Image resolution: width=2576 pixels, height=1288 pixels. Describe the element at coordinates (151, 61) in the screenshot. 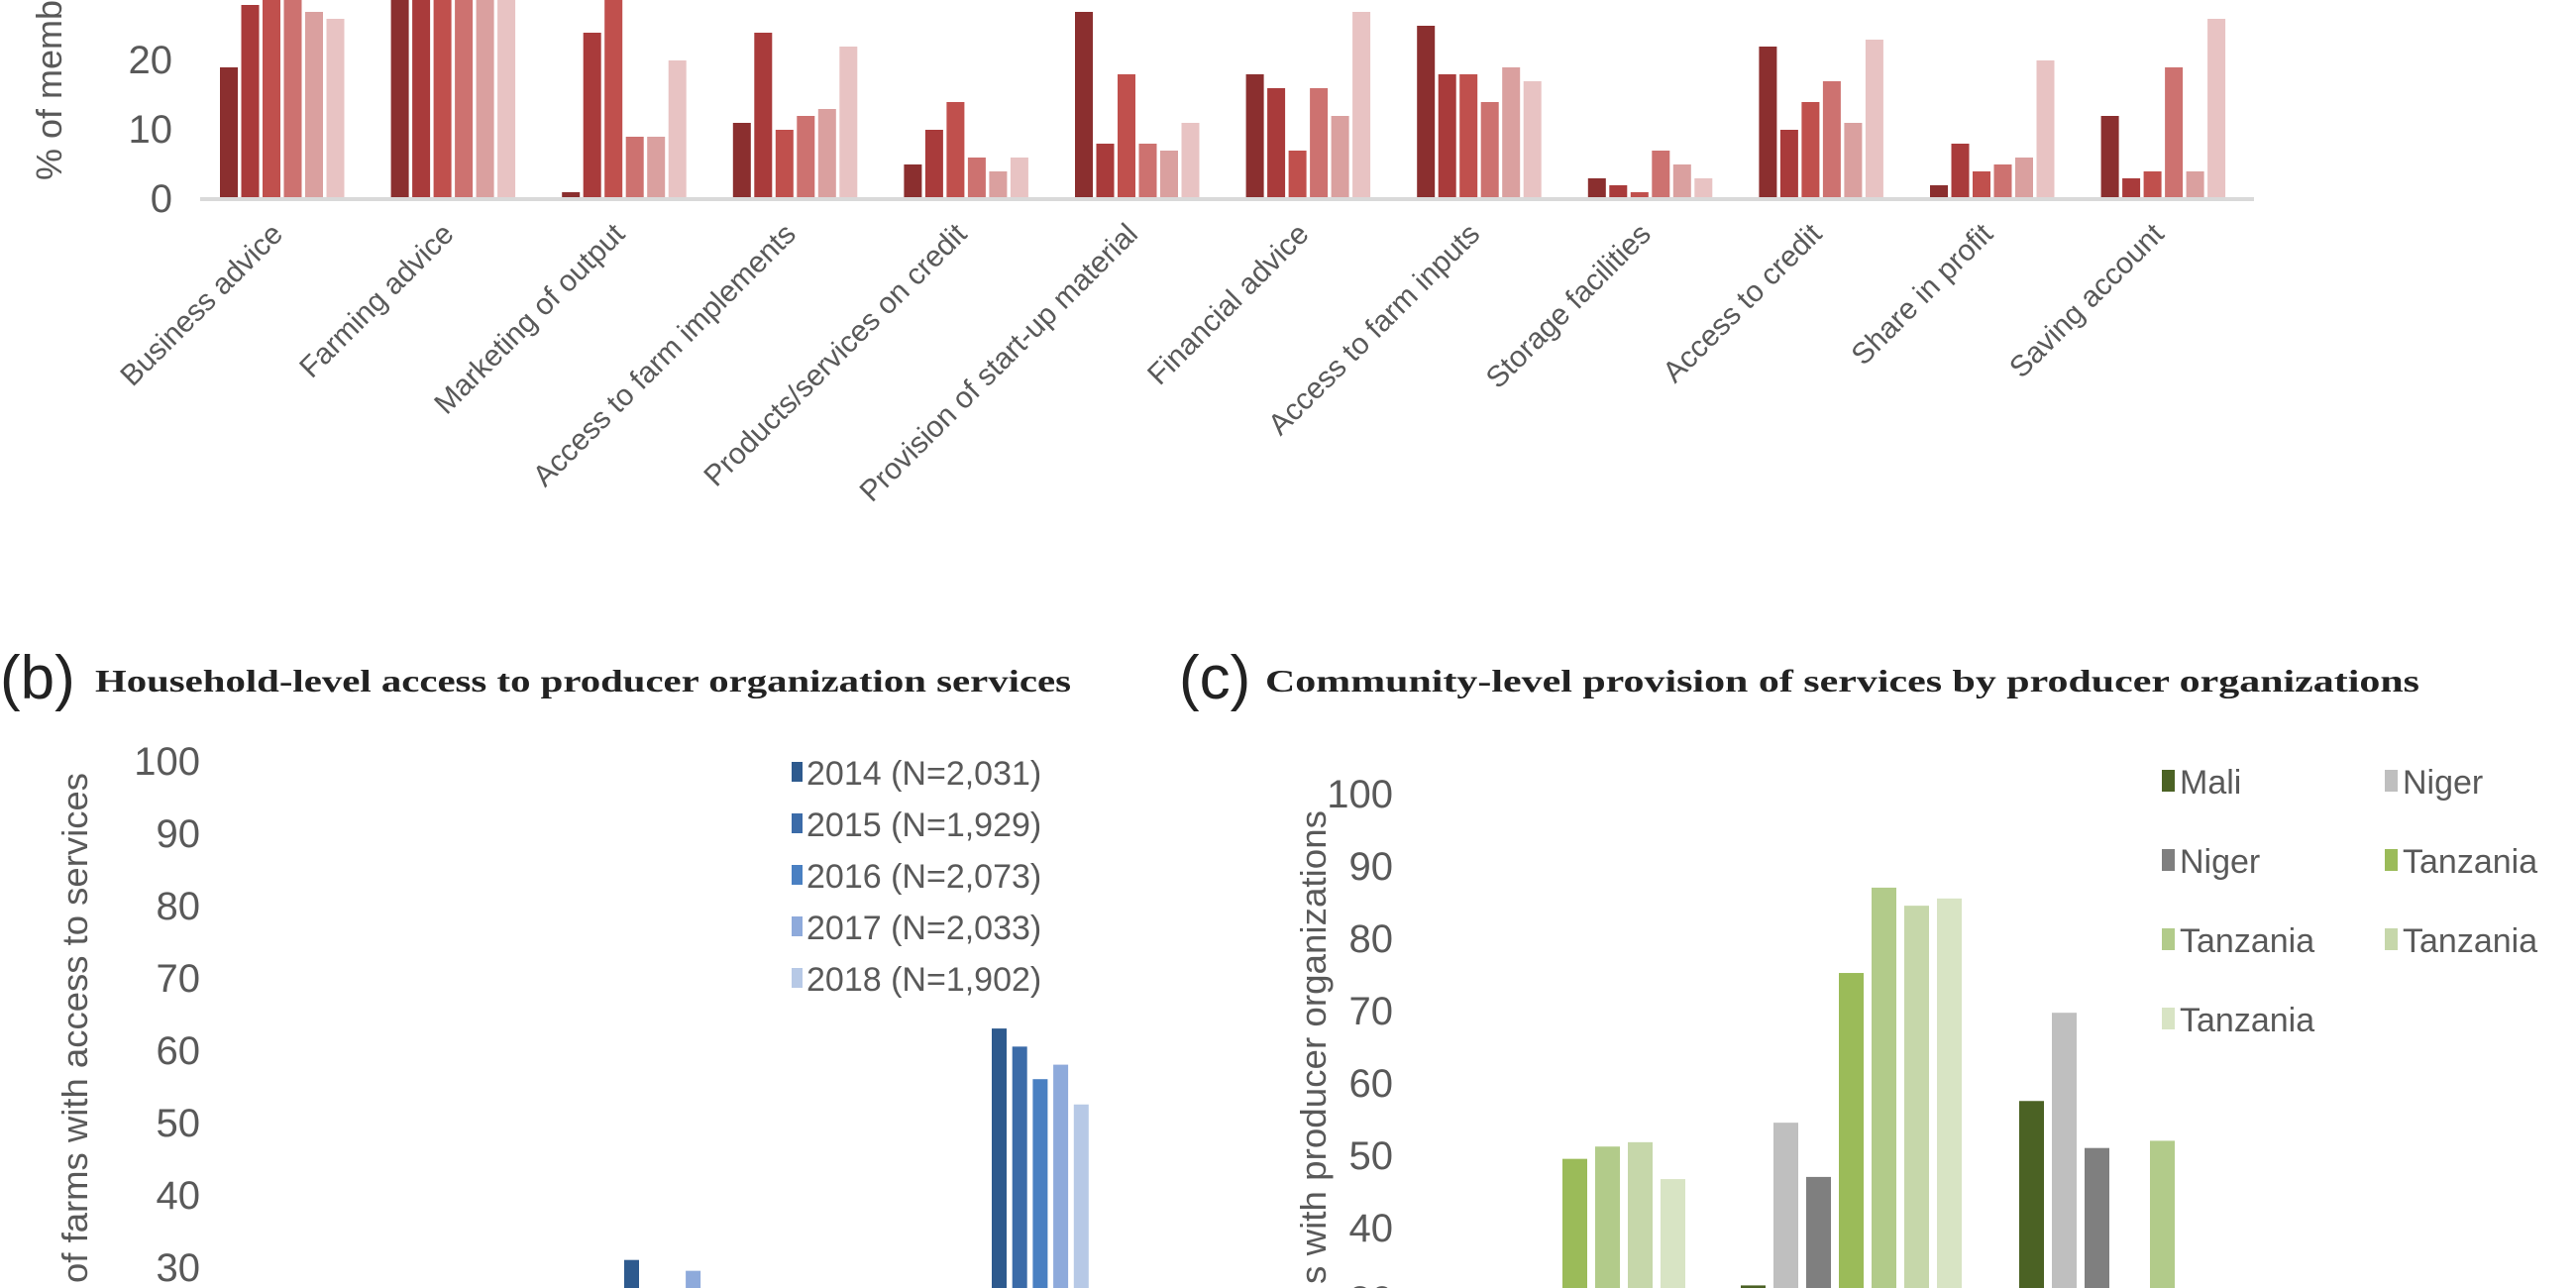

I see `panel-a-y-tick-label: 20` at that location.